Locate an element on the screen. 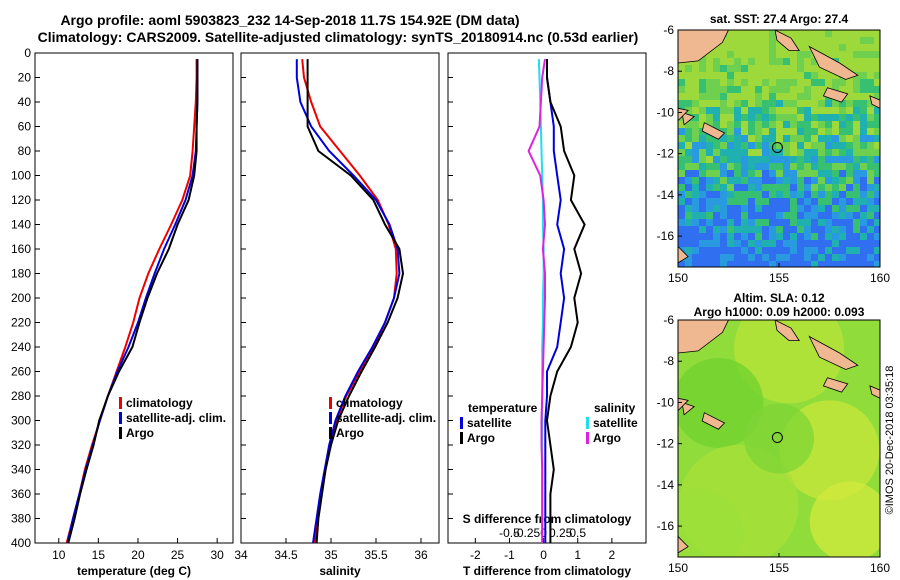  map-y-tick-label: -12 is located at coordinates (666, 154).